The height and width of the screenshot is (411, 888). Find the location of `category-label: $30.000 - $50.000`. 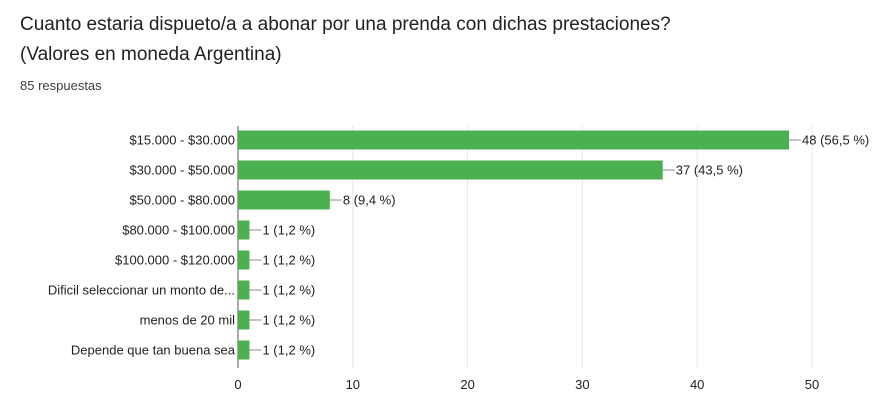

category-label: $30.000 - $50.000 is located at coordinates (182, 170).